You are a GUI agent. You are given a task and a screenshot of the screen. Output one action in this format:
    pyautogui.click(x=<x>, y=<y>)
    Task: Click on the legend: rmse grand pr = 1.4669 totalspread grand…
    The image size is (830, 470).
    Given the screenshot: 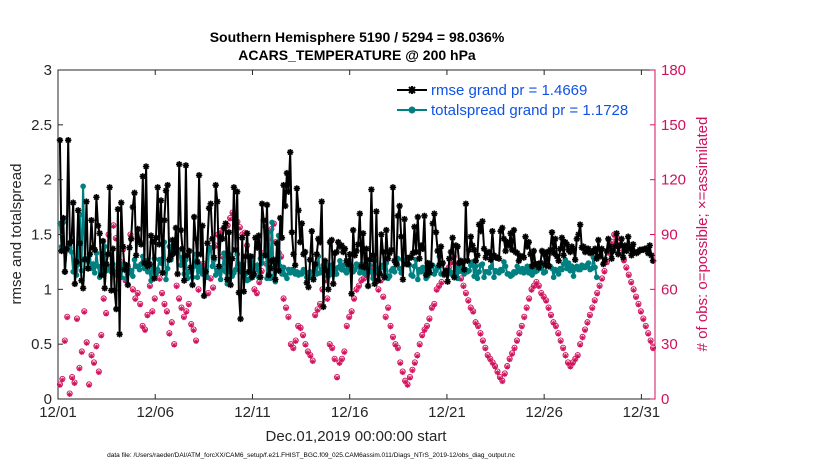 What is the action you would take?
    pyautogui.click(x=519, y=100)
    